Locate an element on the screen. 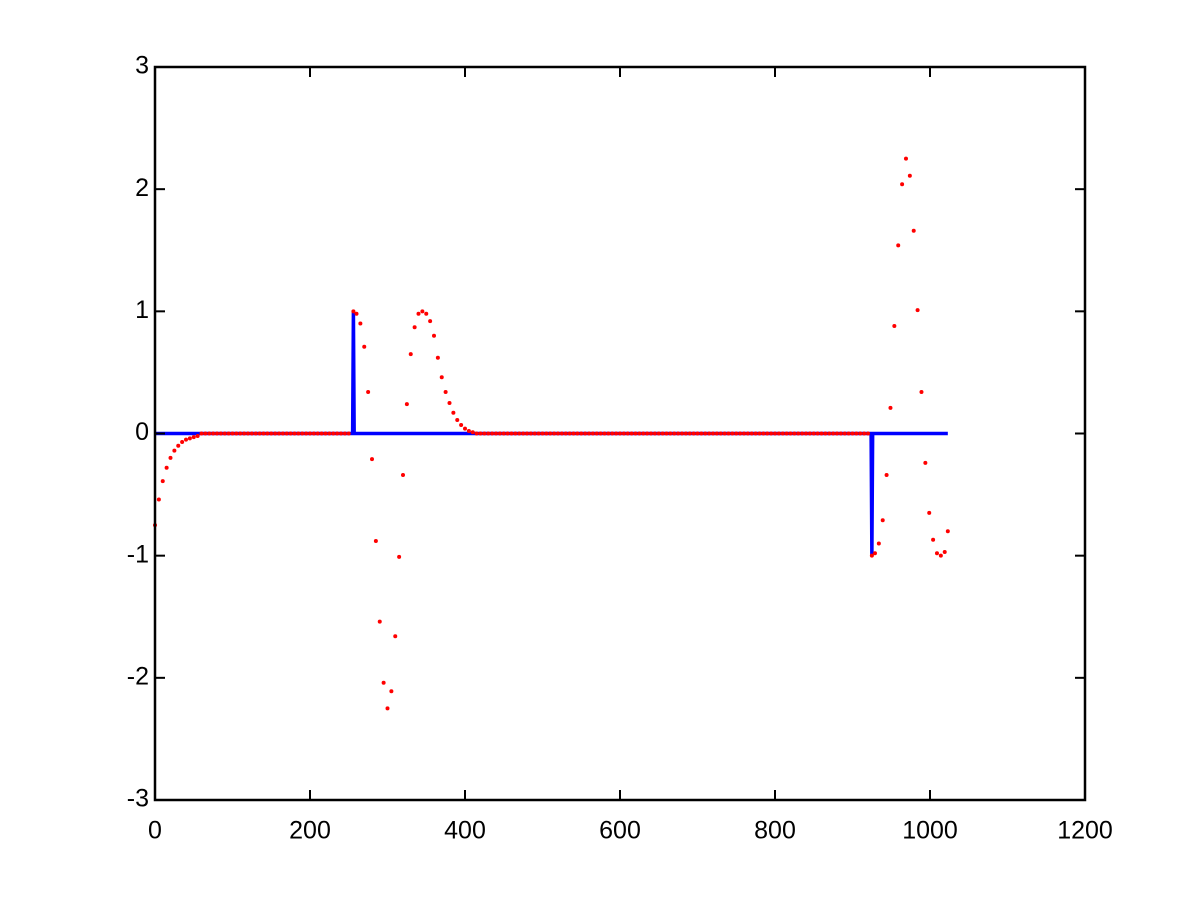 The height and width of the screenshot is (900, 1200). x-tick-label: 1200 is located at coordinates (1085, 831).